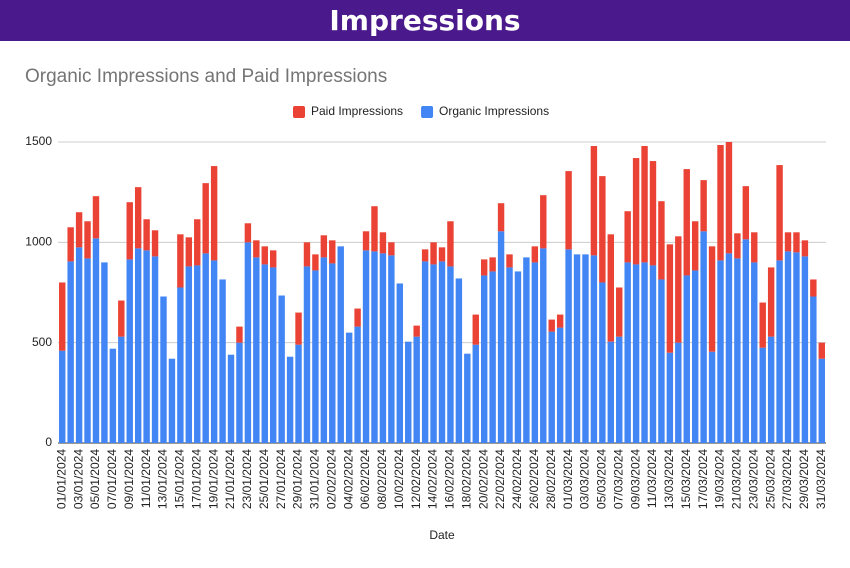 The width and height of the screenshot is (850, 568). Describe the element at coordinates (466, 479) in the screenshot. I see `x-tick-label: 18/02/2024` at that location.